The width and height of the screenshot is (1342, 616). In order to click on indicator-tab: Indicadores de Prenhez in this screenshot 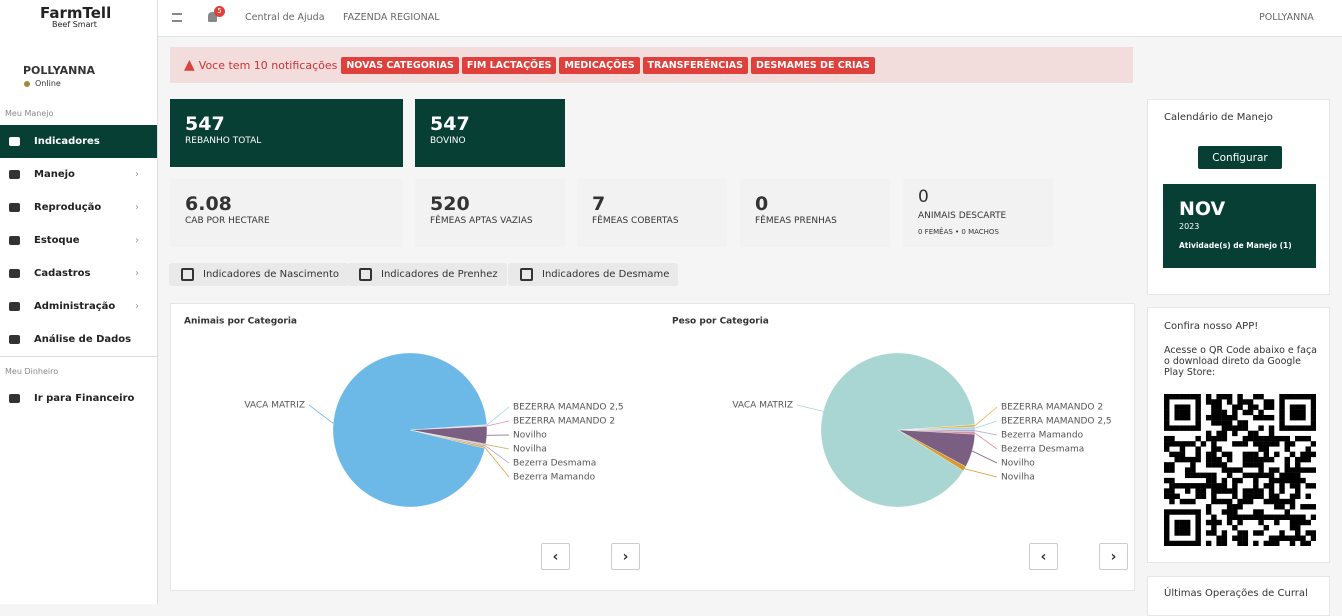, I will do `click(427, 274)`.